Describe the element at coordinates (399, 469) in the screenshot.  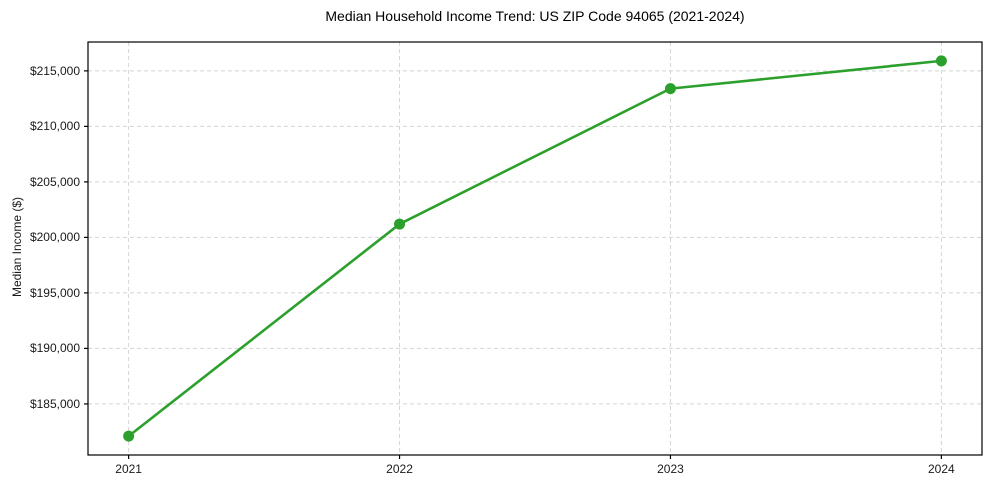
I see `x-tick-label: 2022` at that location.